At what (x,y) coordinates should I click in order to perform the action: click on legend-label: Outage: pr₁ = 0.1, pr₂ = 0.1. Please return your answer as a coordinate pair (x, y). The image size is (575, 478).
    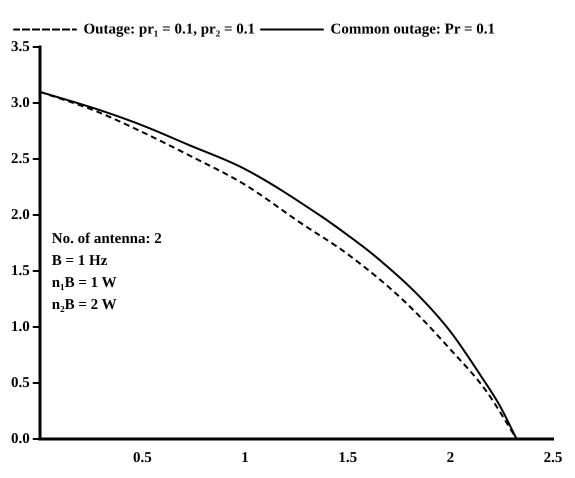
    Looking at the image, I should click on (169, 29).